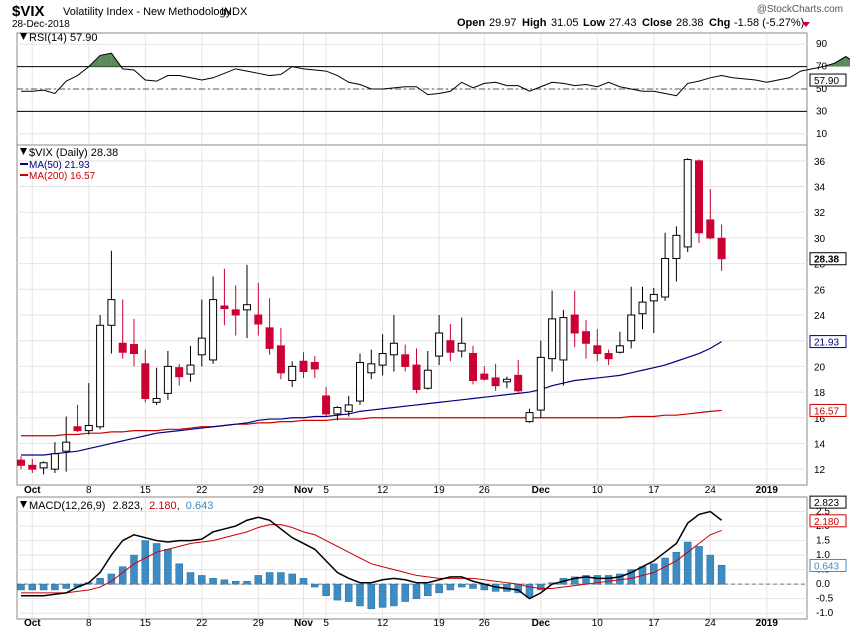 This screenshot has height=633, width=850. Describe the element at coordinates (828, 342) in the screenshot. I see `ma50-last-label-box` at that location.